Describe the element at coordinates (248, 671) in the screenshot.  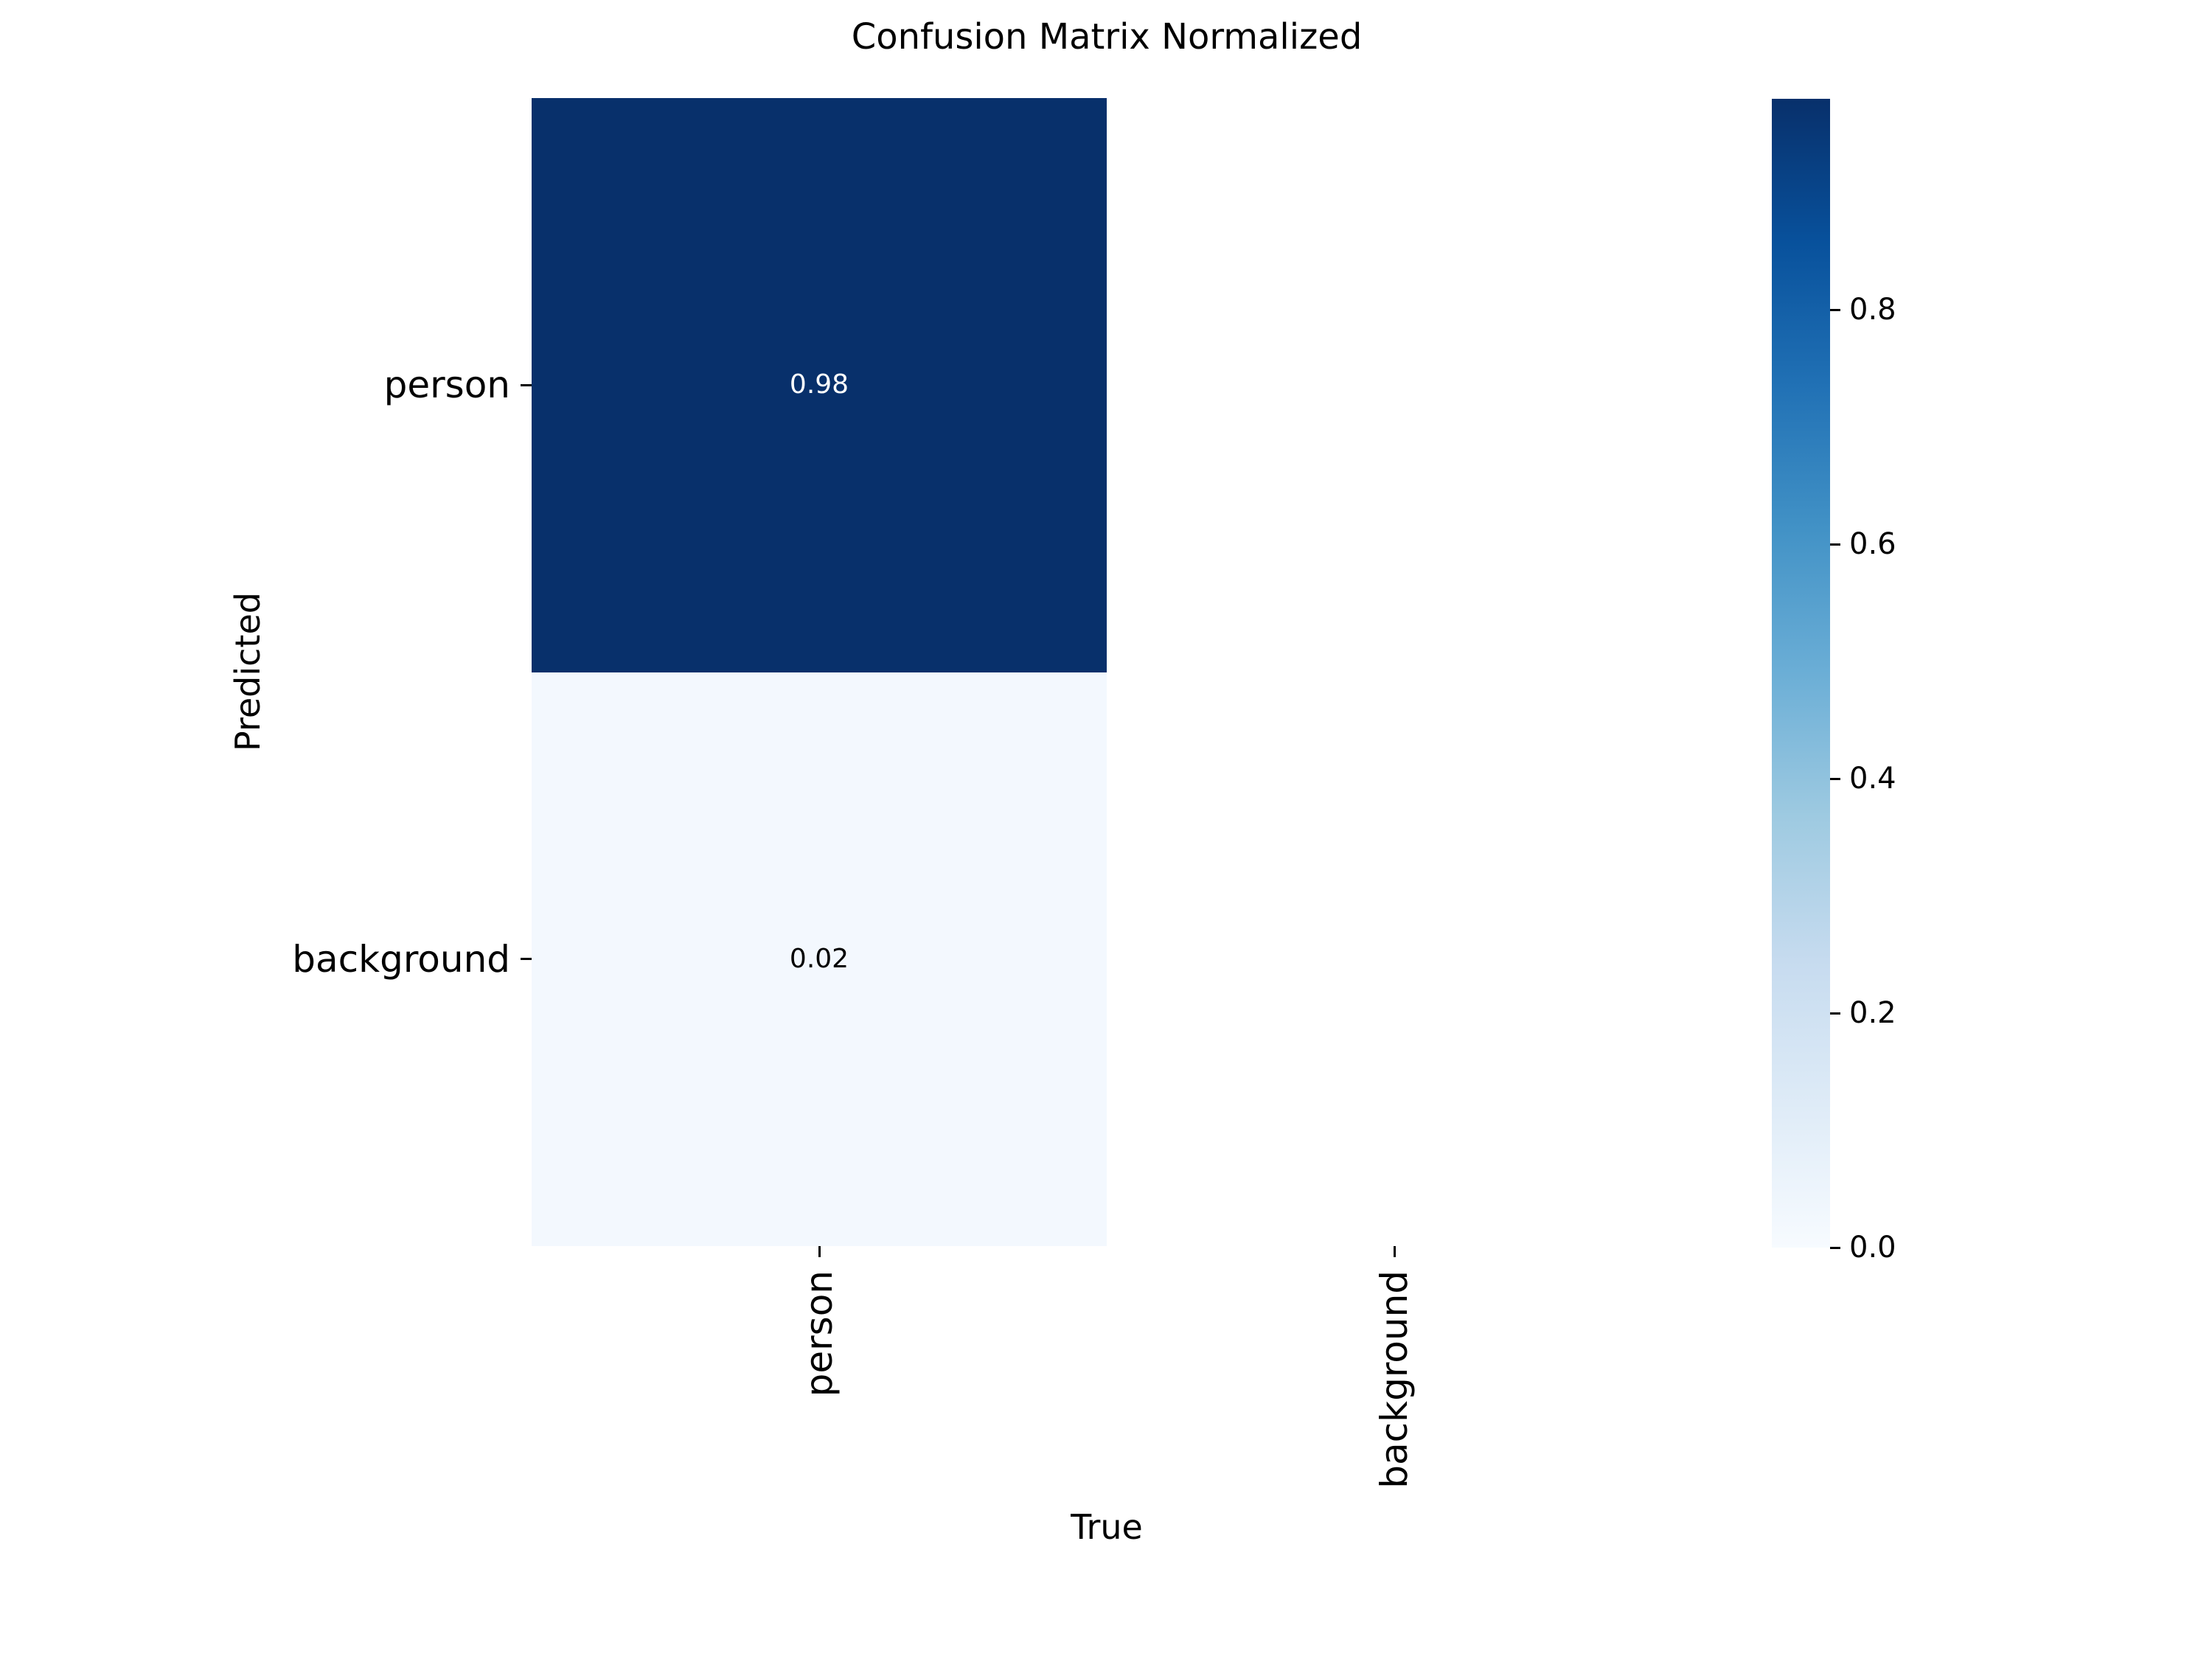
I see `y-axis-label: Predicted` at that location.